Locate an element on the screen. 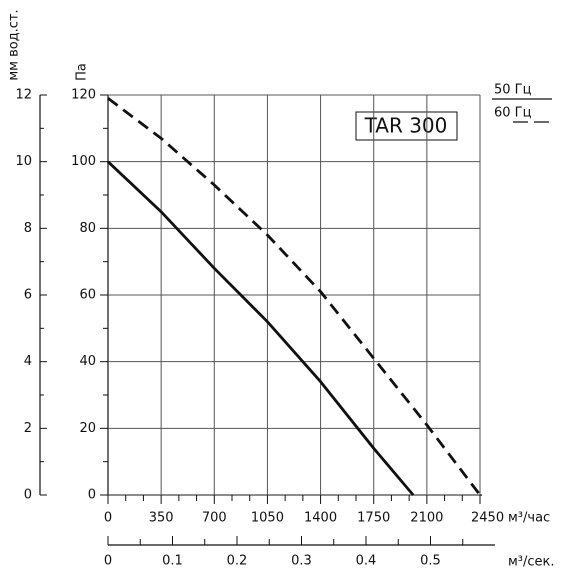 The width and height of the screenshot is (577, 577). y-tick-label: 60 is located at coordinates (87, 295).